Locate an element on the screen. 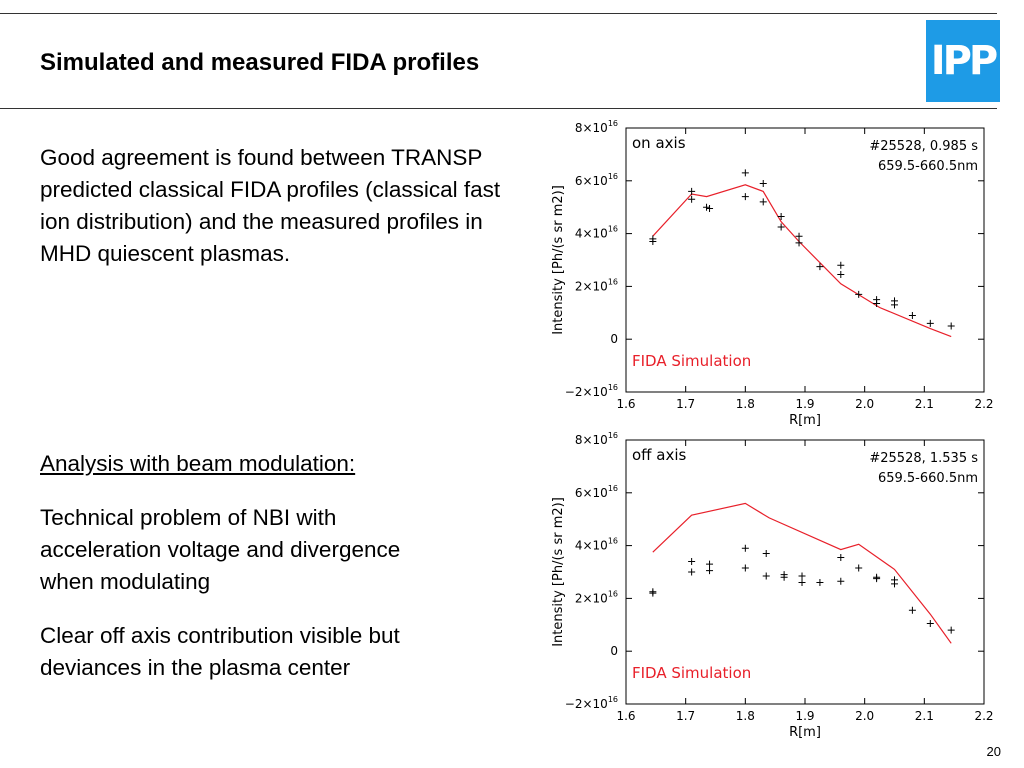 The height and width of the screenshot is (768, 1024). analysis-heading: Analysis with beam modulation: is located at coordinates (198, 463).